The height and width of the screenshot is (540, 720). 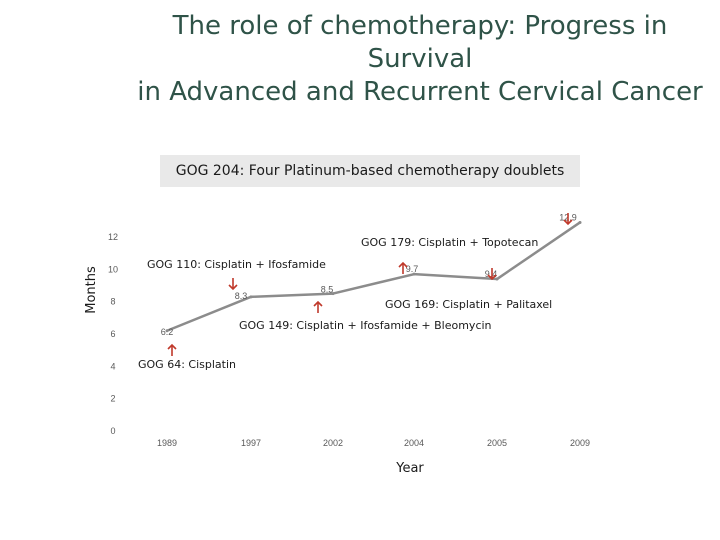 I want to click on y-axis-title: Months, so click(x=91, y=290).